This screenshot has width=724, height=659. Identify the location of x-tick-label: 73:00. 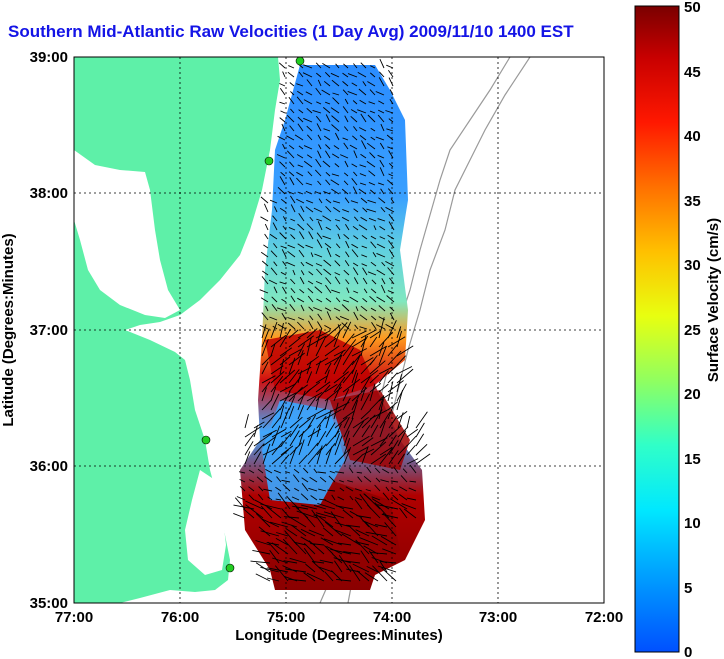
(498, 617).